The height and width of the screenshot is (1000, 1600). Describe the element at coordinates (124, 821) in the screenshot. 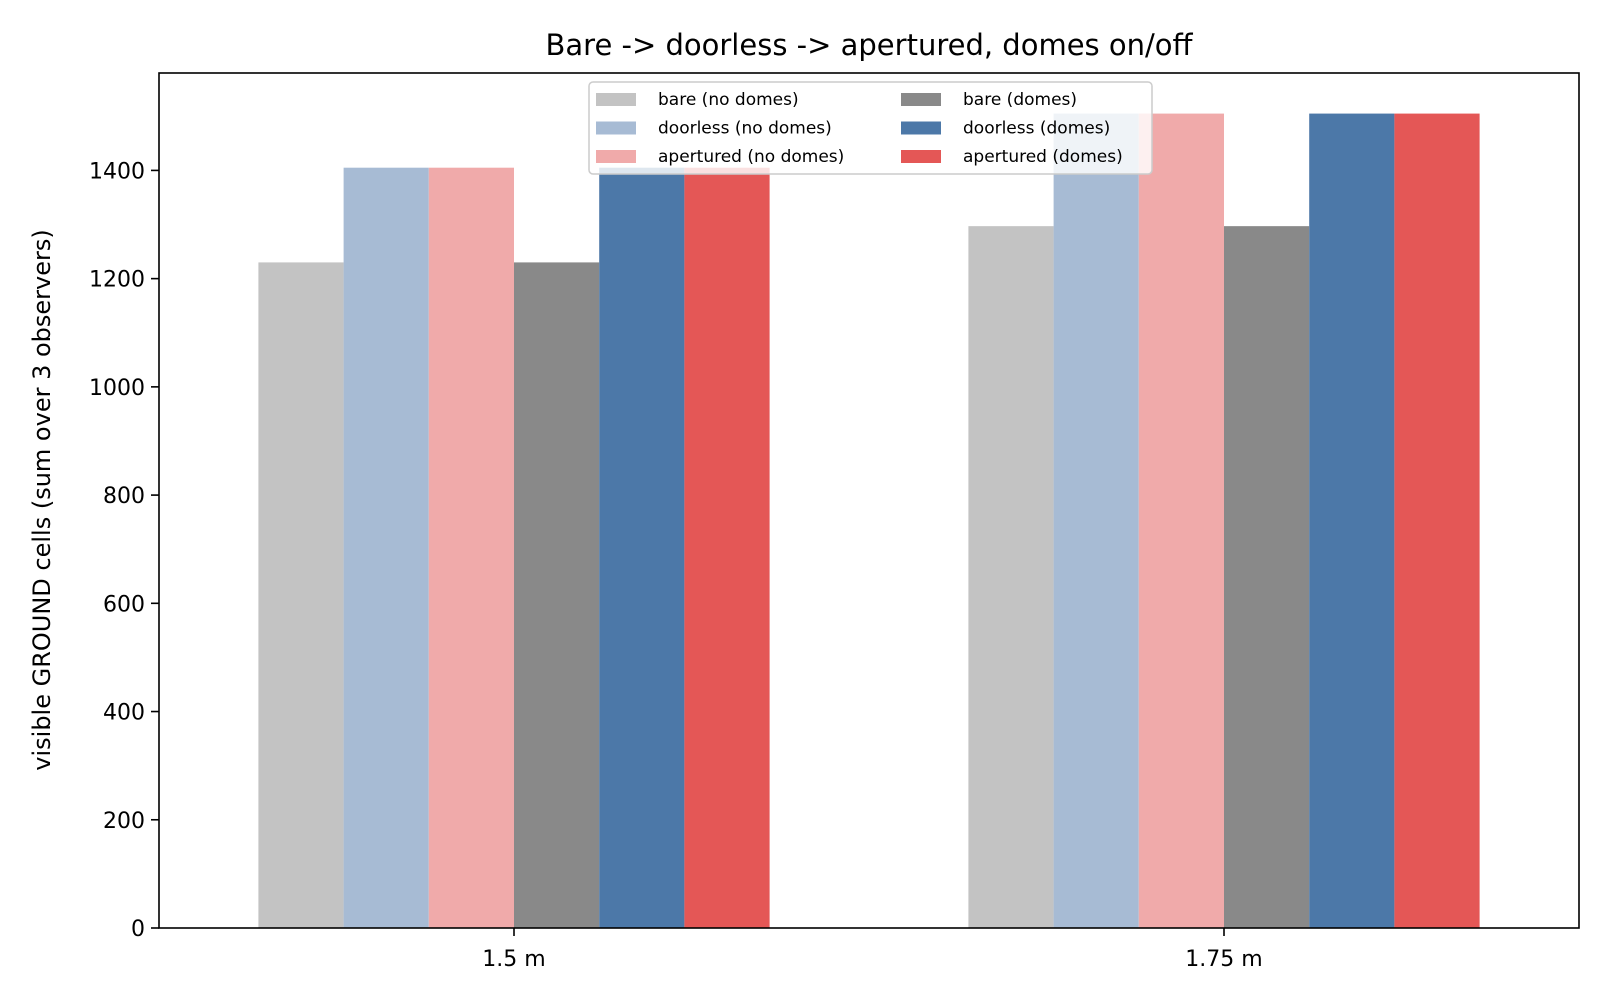

I see `y-tick-label: 200` at that location.